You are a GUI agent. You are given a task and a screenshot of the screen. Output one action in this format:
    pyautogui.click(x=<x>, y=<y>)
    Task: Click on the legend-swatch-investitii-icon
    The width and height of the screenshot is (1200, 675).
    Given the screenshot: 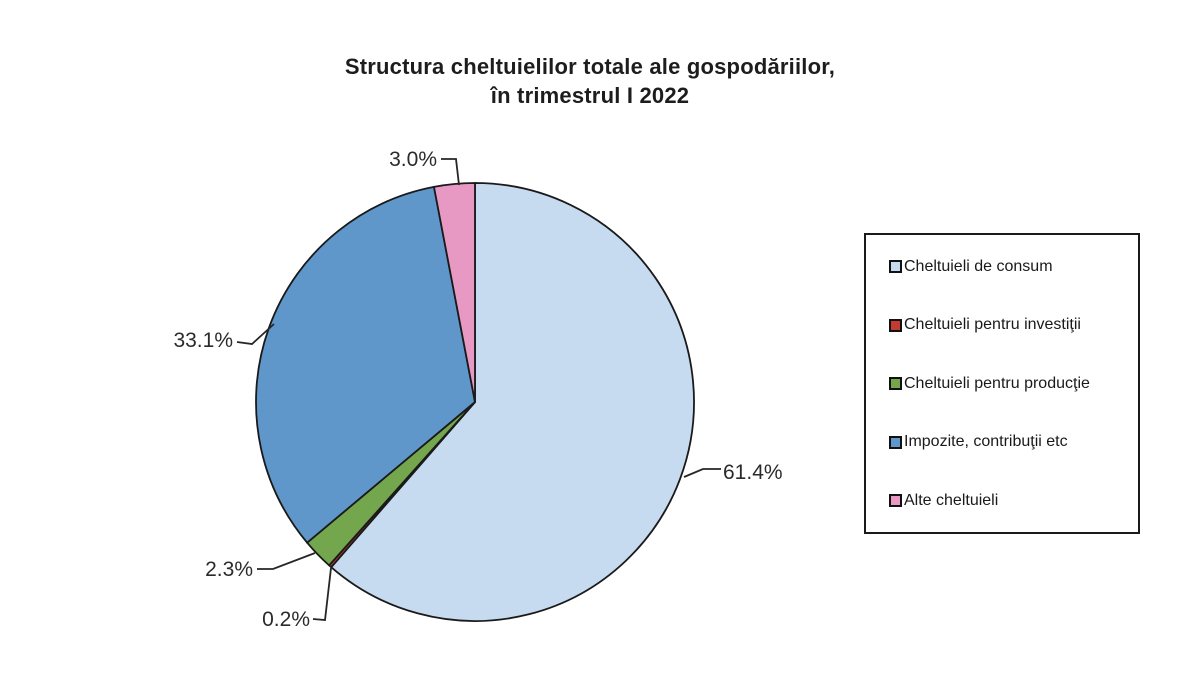 What is the action you would take?
    pyautogui.click(x=895, y=325)
    